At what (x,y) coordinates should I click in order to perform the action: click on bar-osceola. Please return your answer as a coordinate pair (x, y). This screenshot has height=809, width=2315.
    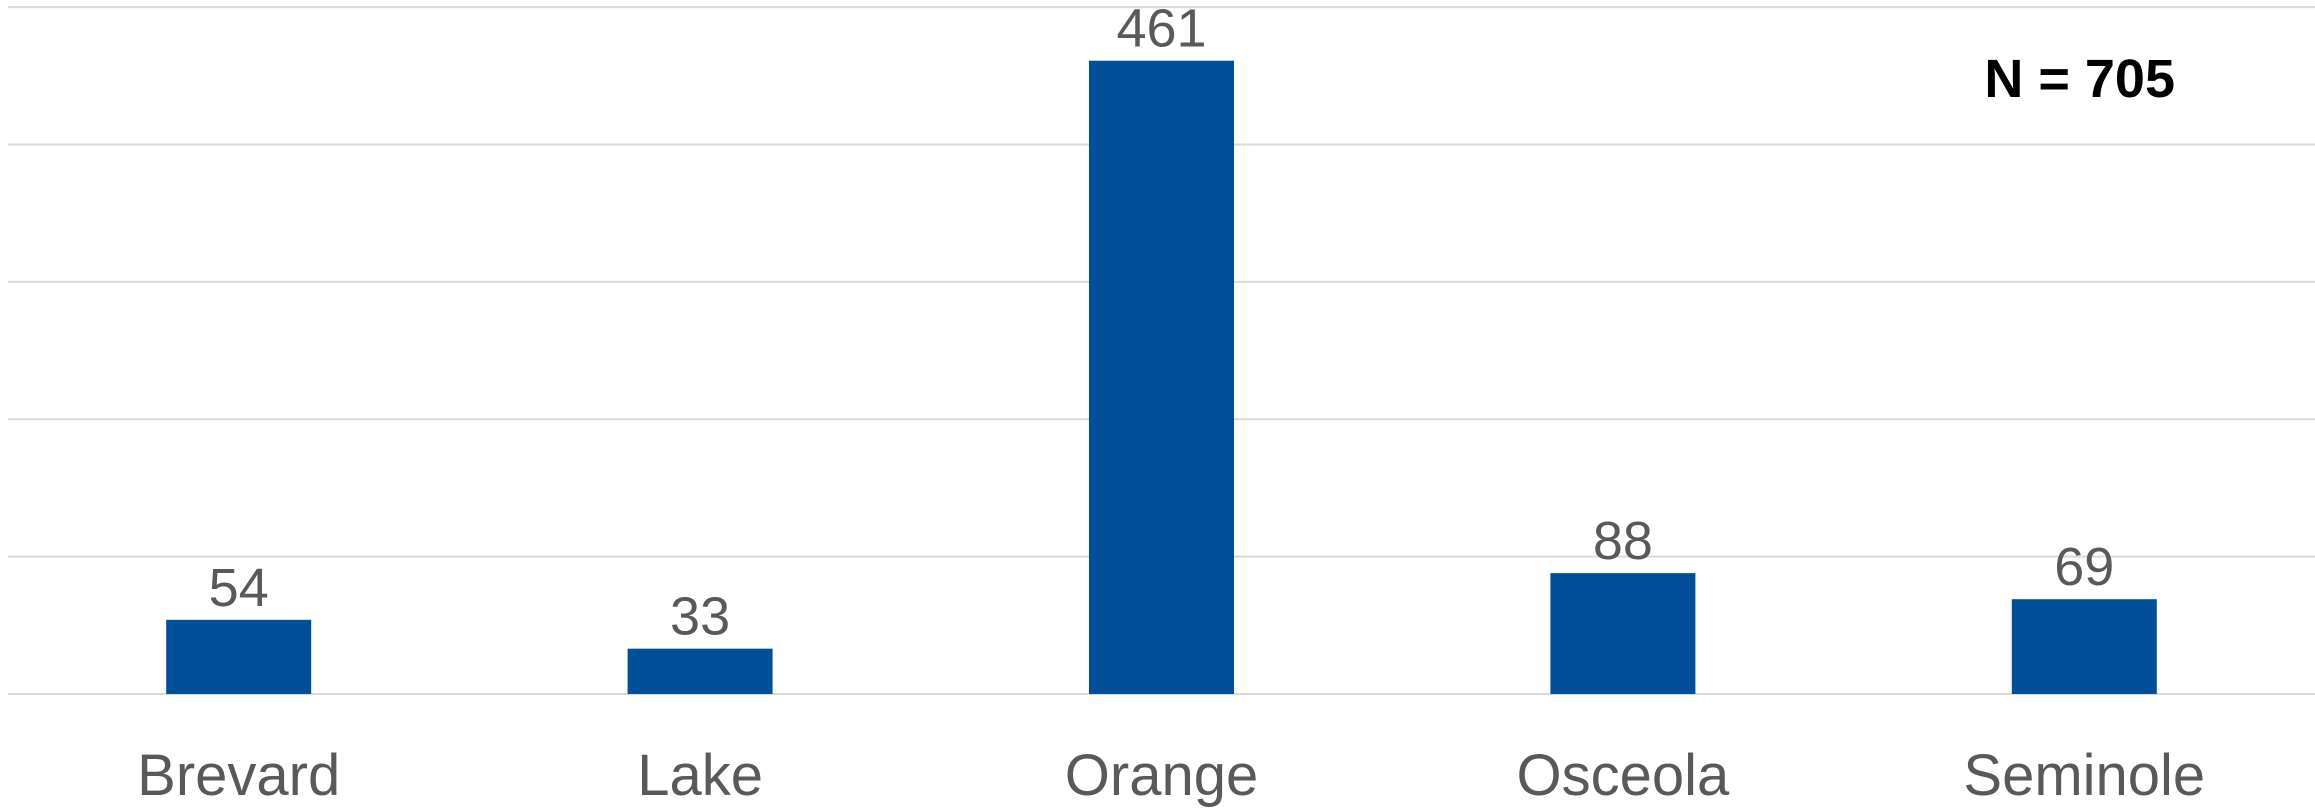
    Looking at the image, I should click on (1623, 633).